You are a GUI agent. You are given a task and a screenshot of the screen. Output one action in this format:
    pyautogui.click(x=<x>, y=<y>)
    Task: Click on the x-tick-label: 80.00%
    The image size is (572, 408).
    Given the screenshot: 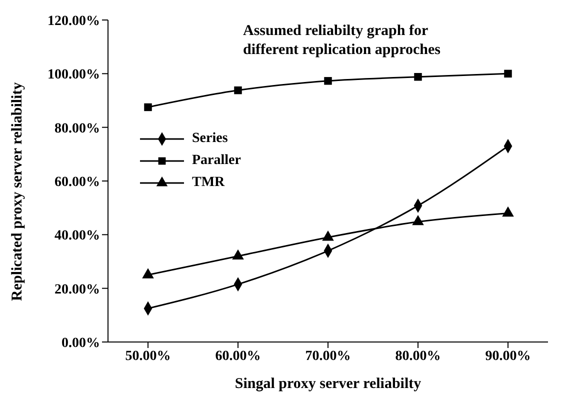 What is the action you would take?
    pyautogui.click(x=418, y=356)
    